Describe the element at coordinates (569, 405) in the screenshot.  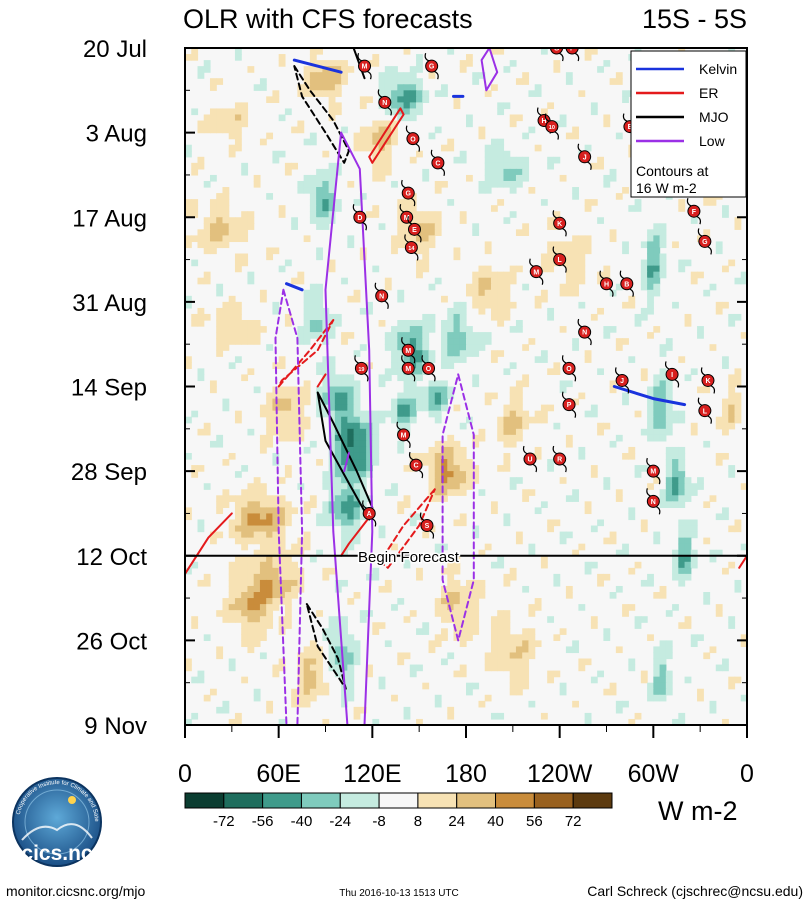
I see `storm-icon` at that location.